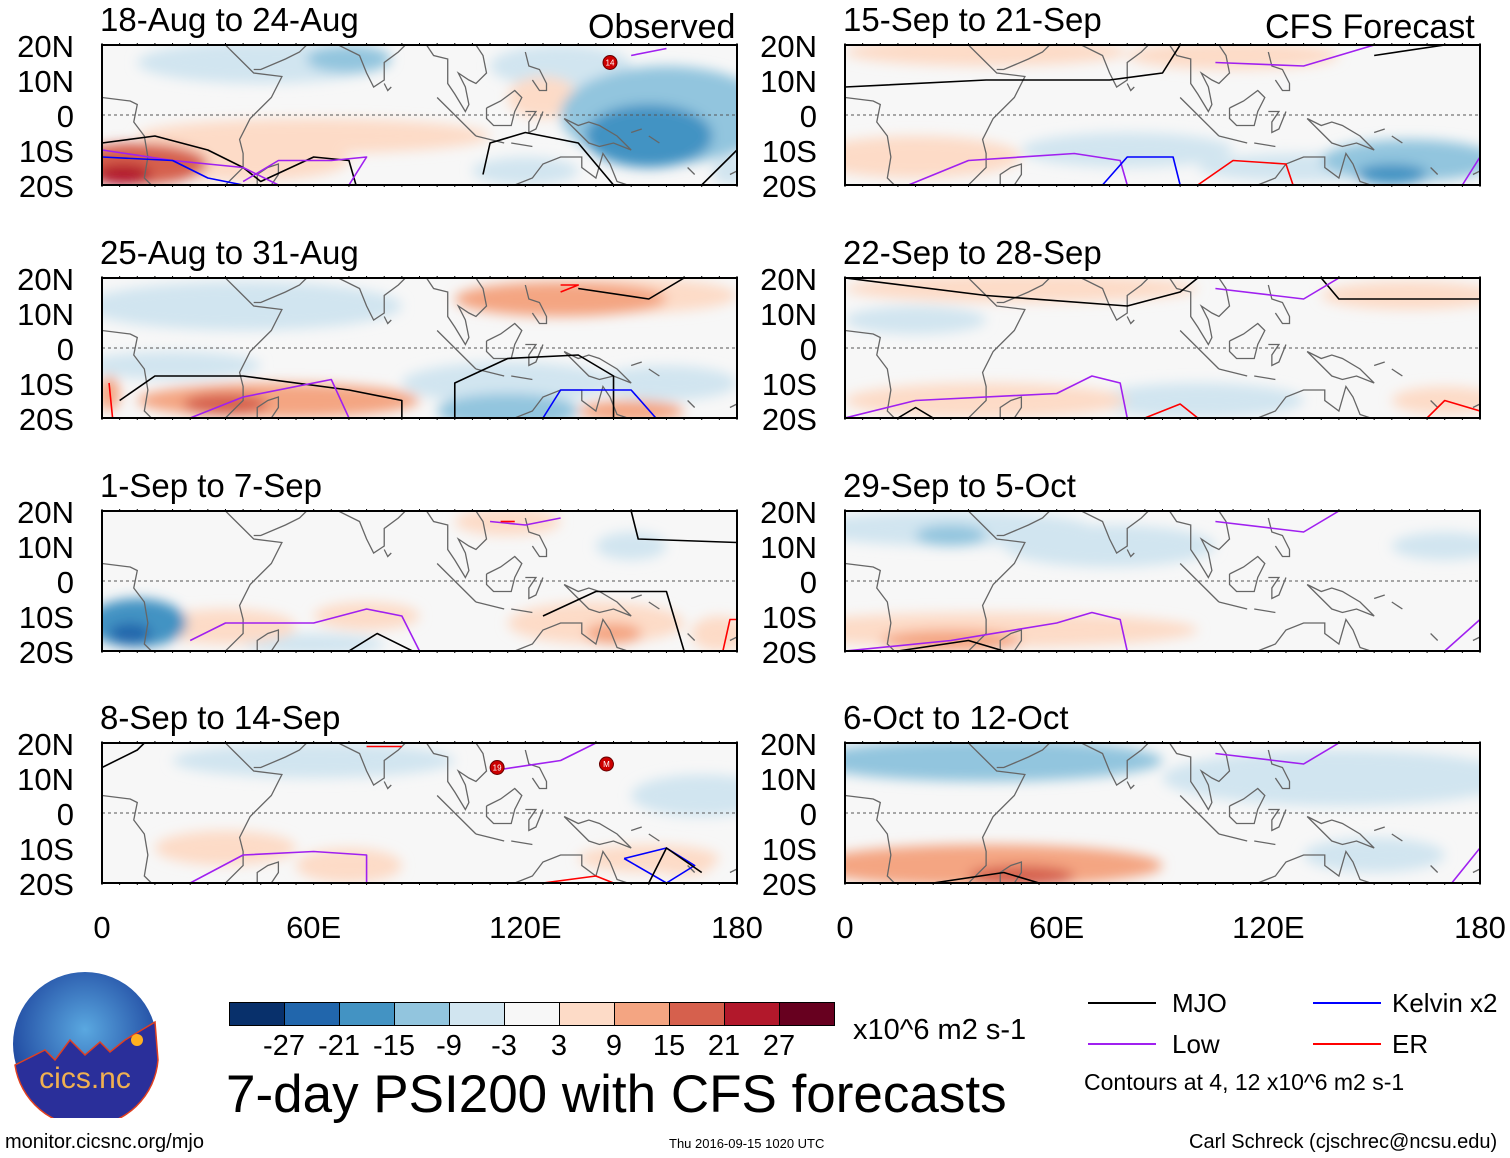 The width and height of the screenshot is (1510, 1158). What do you see at coordinates (104, 1142) in the screenshot?
I see `site-url: monitor.cicsnc.org/mjo` at bounding box center [104, 1142].